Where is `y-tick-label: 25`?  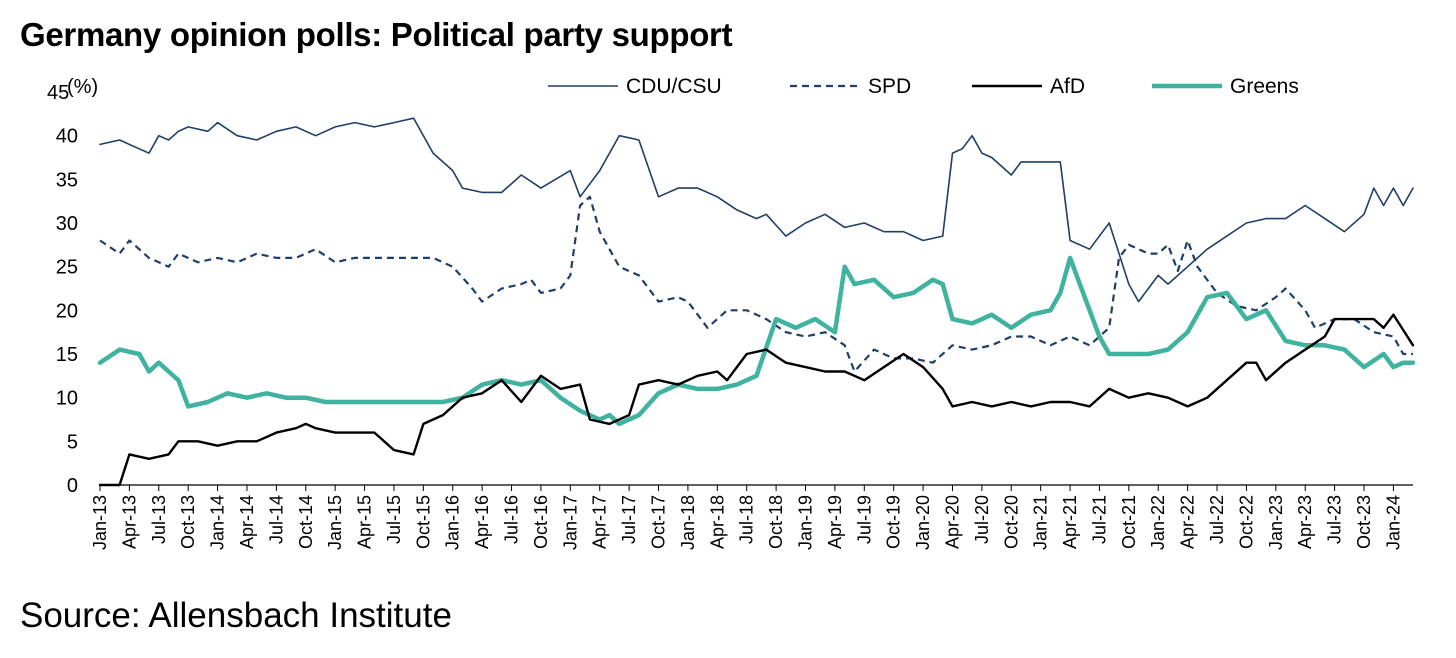
y-tick-label: 25 is located at coordinates (67, 268).